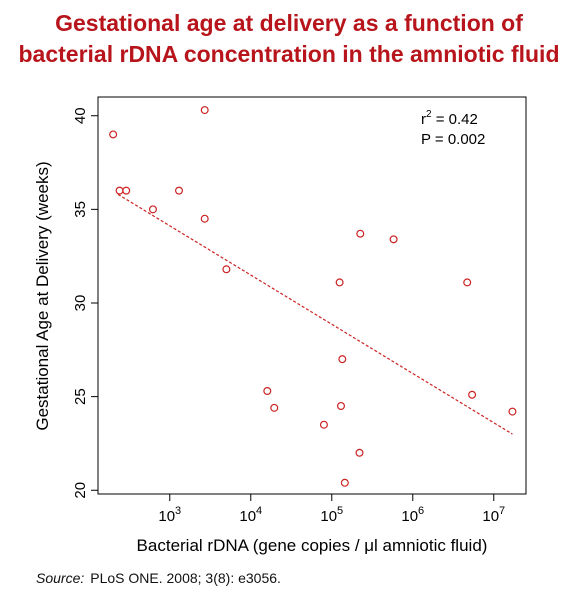  Describe the element at coordinates (493, 515) in the screenshot. I see `x-tick-label-4: 10⁷` at that location.